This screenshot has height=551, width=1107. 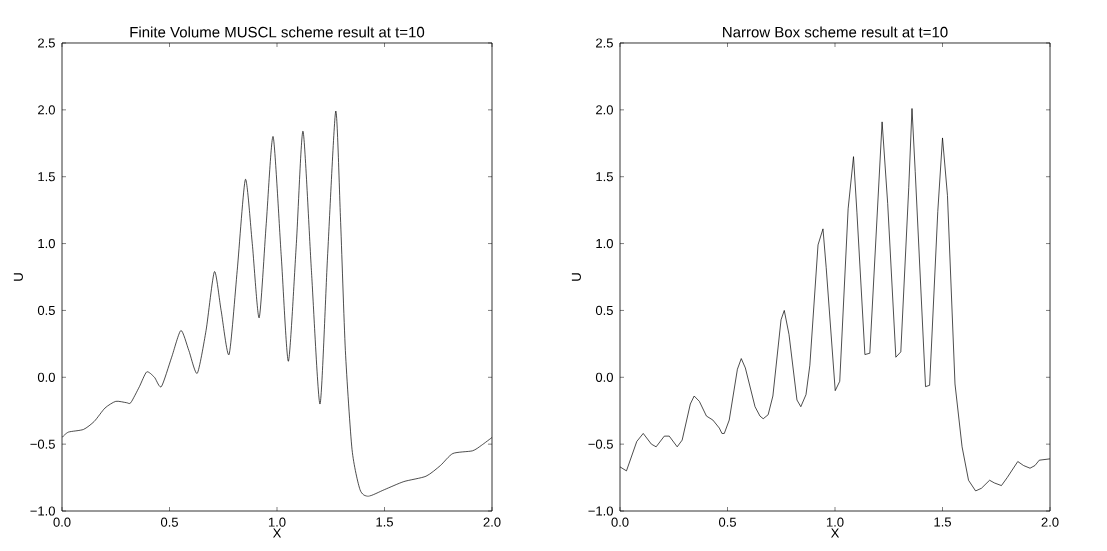 I want to click on chart-title: Finite Volume MUSCL scheme result at t=10, so click(x=277, y=32).